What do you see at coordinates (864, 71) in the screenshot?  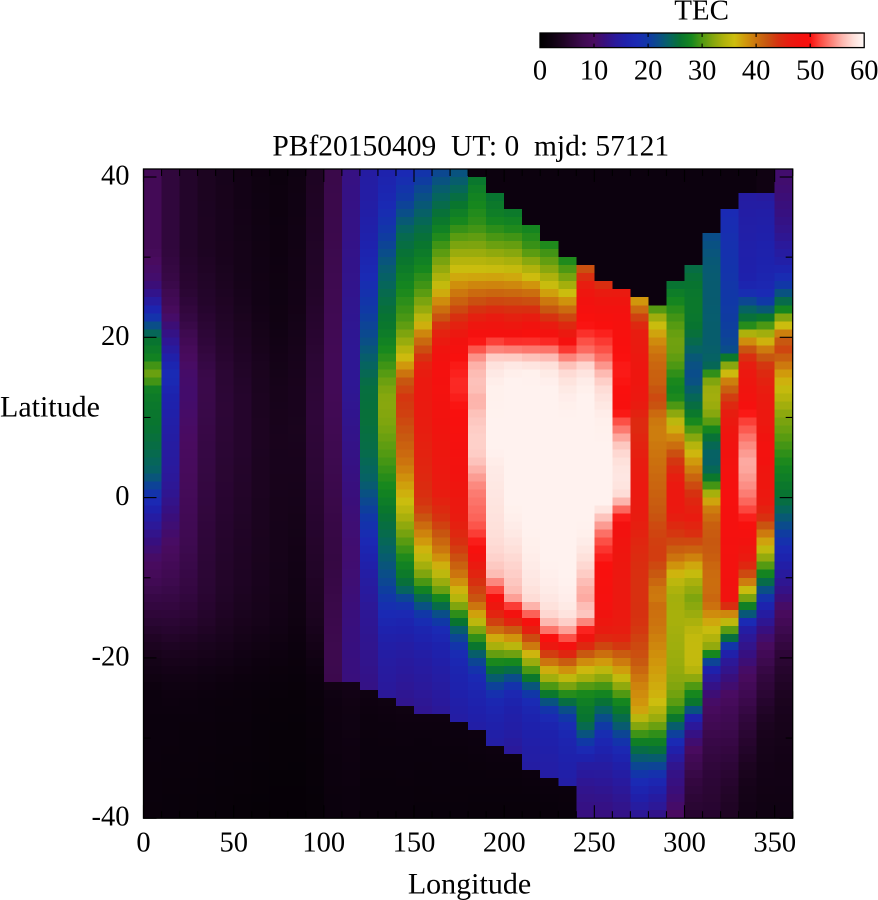 I see `svg-text: 60` at bounding box center [864, 71].